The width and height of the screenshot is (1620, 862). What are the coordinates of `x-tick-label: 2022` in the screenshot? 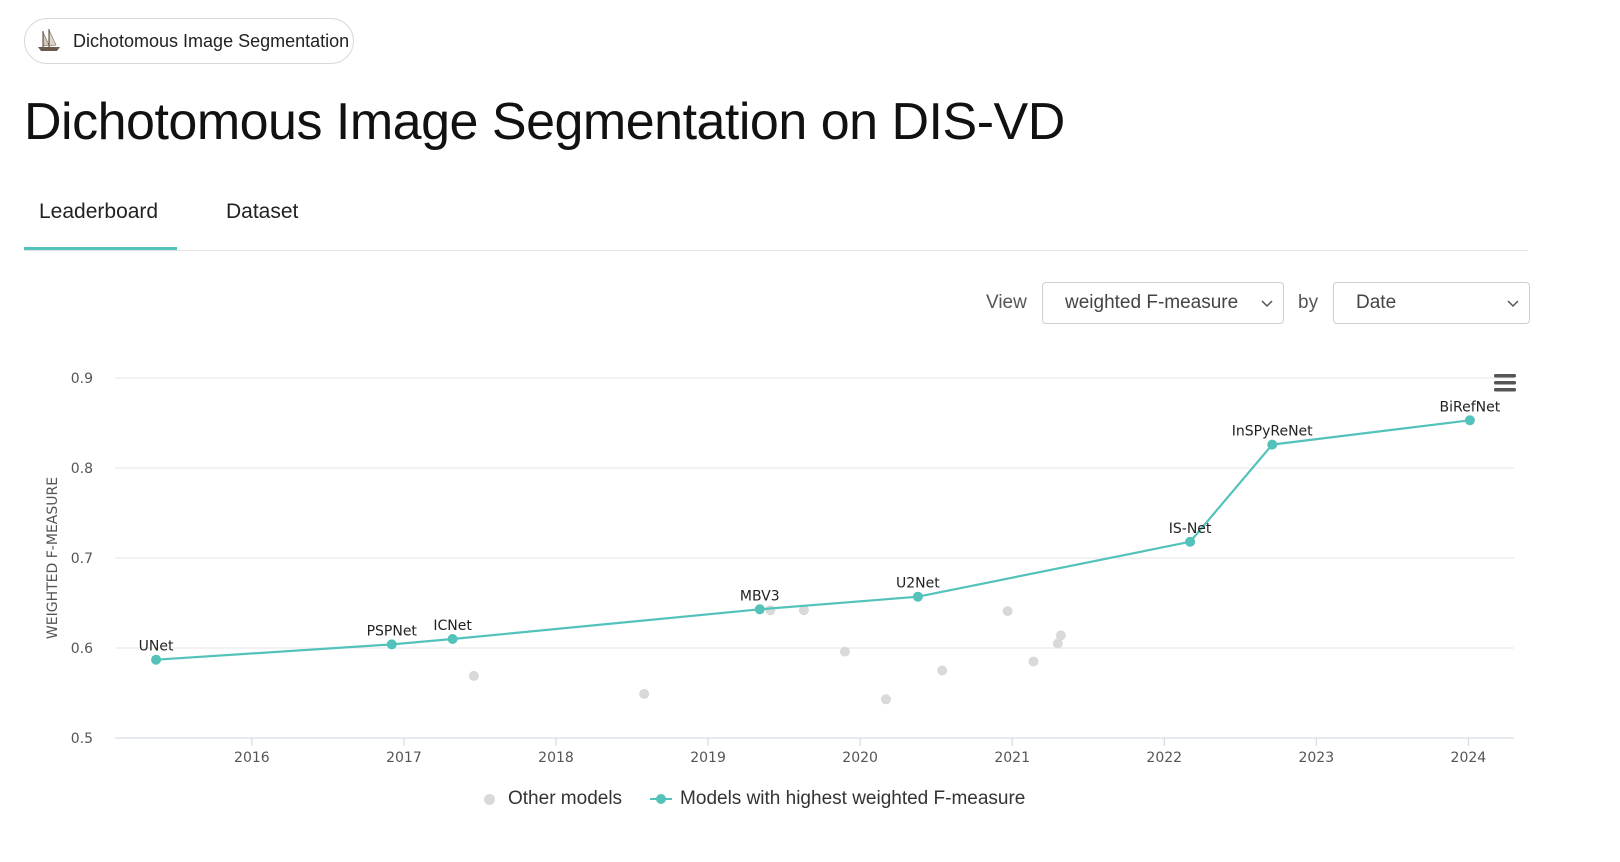 It's located at (1164, 758).